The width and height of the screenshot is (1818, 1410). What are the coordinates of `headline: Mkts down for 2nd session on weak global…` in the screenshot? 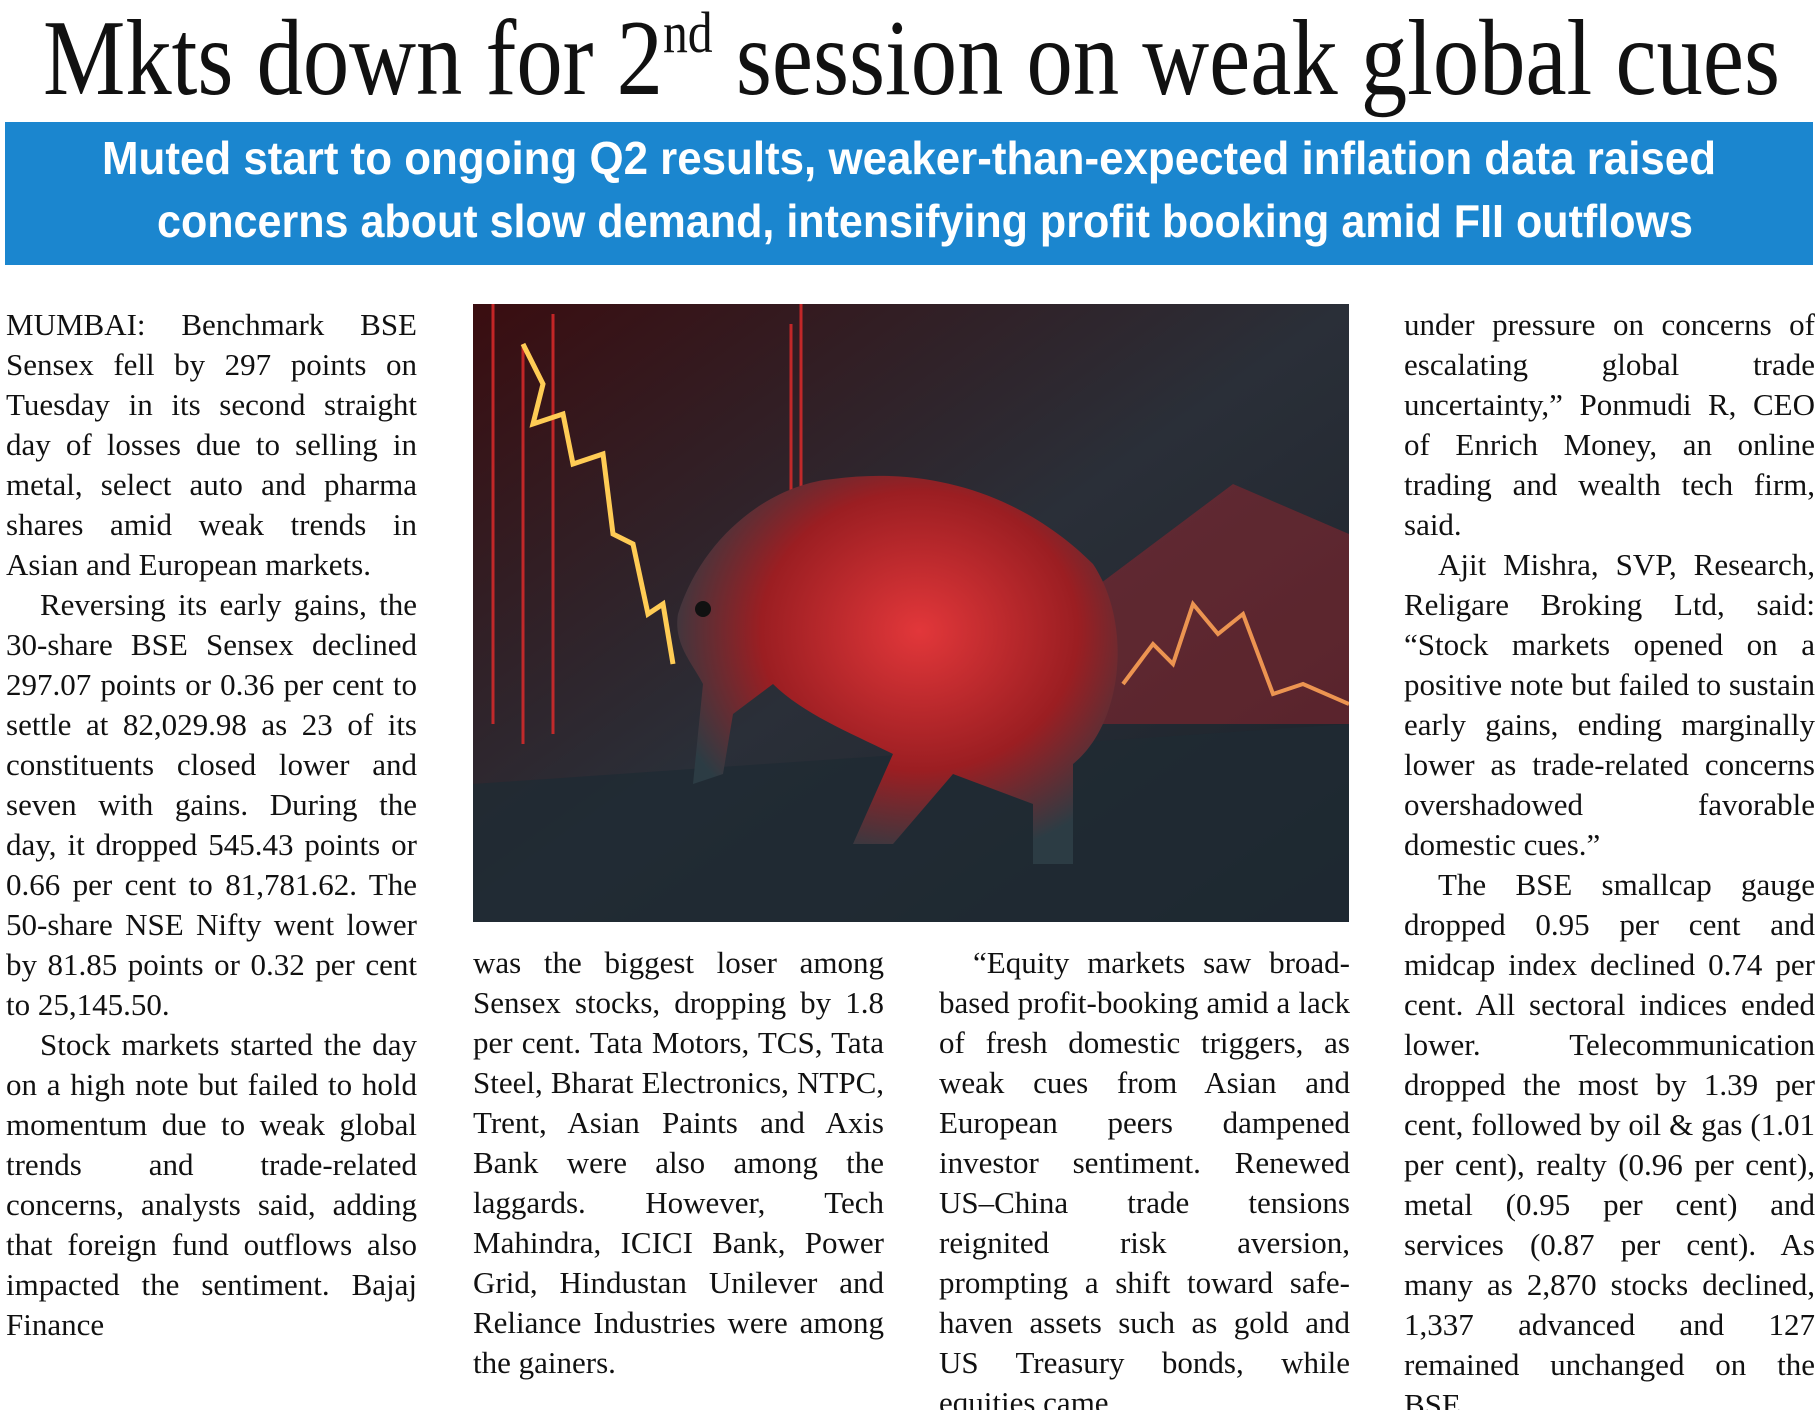 It's located at (911, 59).